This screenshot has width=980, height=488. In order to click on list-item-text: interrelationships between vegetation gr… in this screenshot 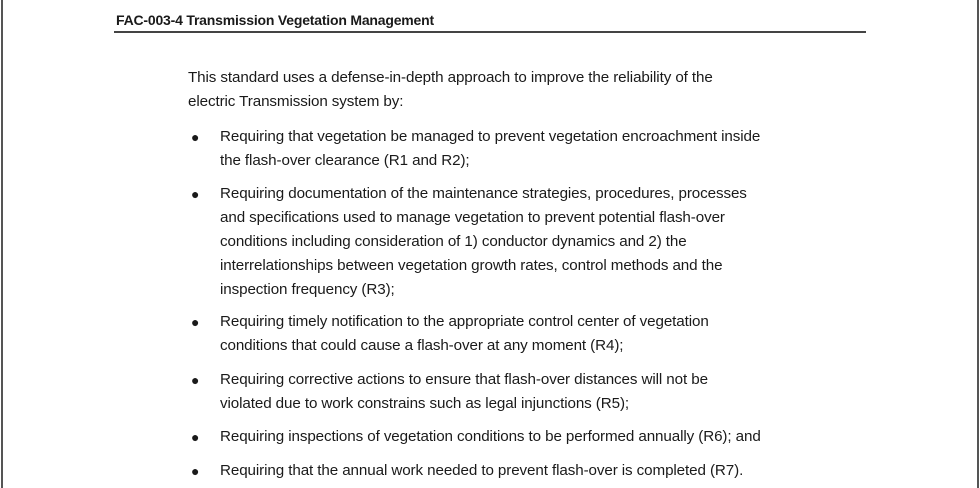, I will do `click(471, 265)`.